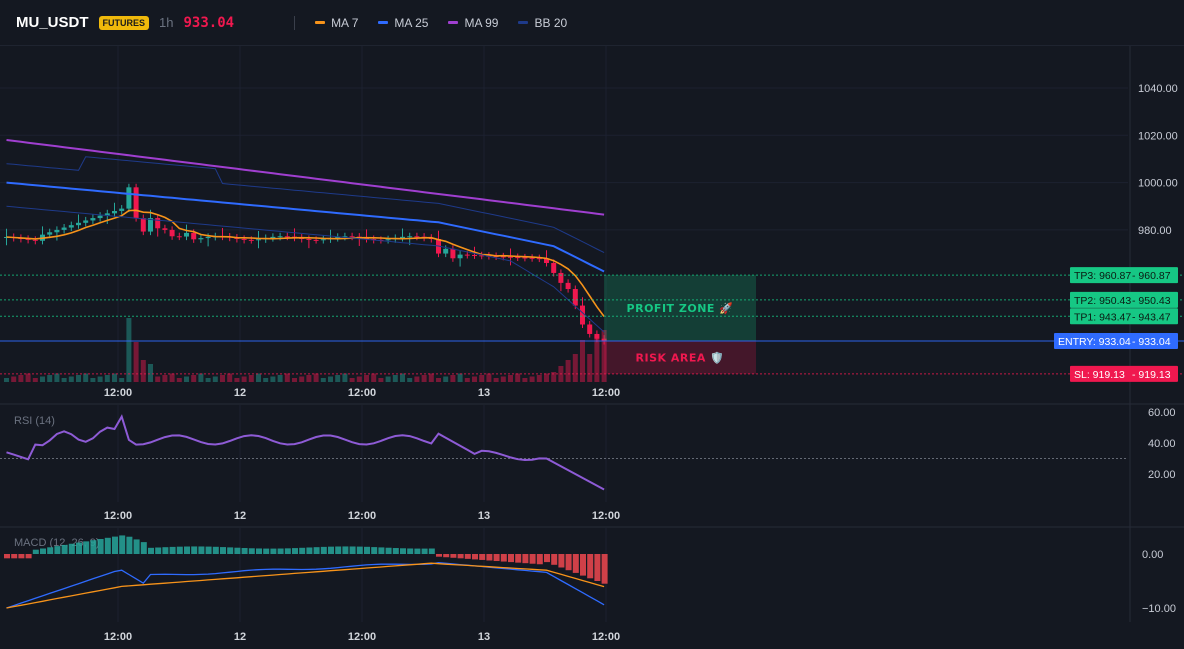 The height and width of the screenshot is (649, 1184). Describe the element at coordinates (411, 22) in the screenshot. I see `legend-ma25-label: MA 25` at that location.